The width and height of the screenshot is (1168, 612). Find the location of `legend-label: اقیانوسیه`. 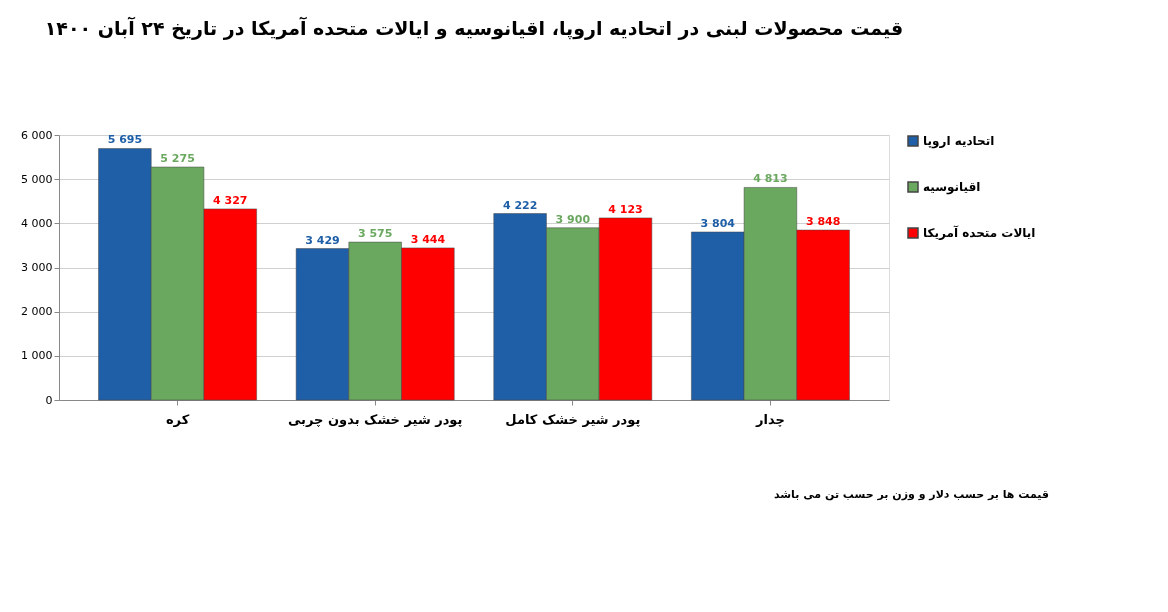

legend-label: اقیانوسیه is located at coordinates (952, 187).